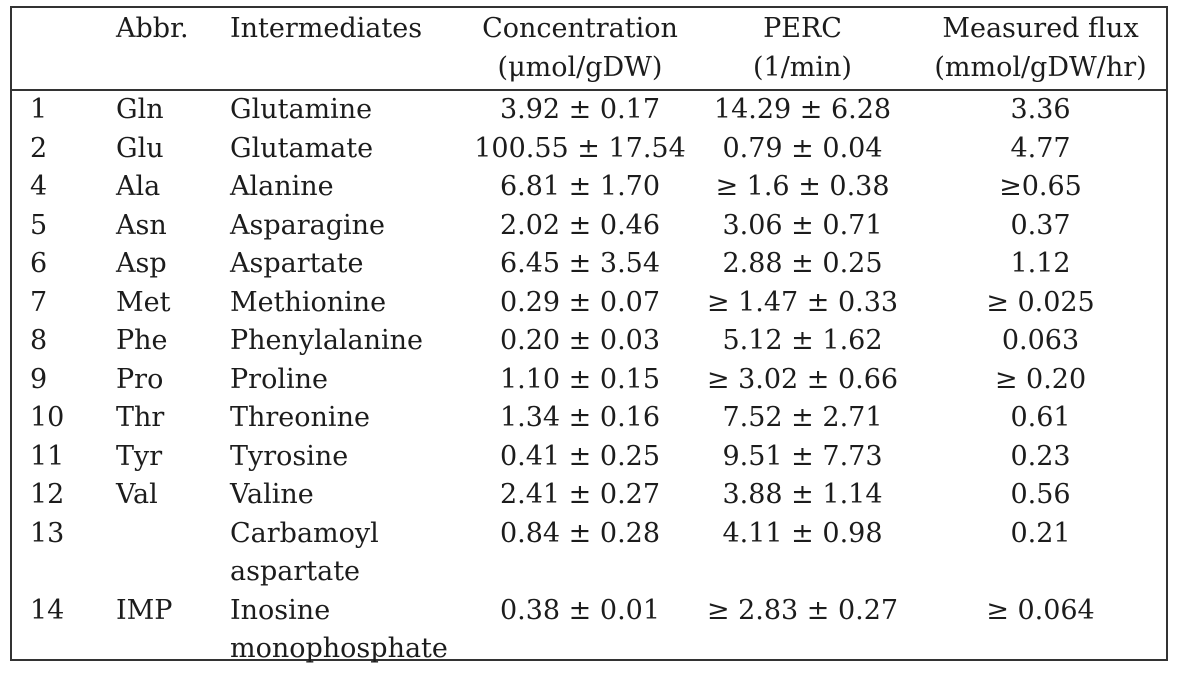  What do you see at coordinates (289, 456) in the screenshot?
I see `row-intermediate: Tyrosine` at bounding box center [289, 456].